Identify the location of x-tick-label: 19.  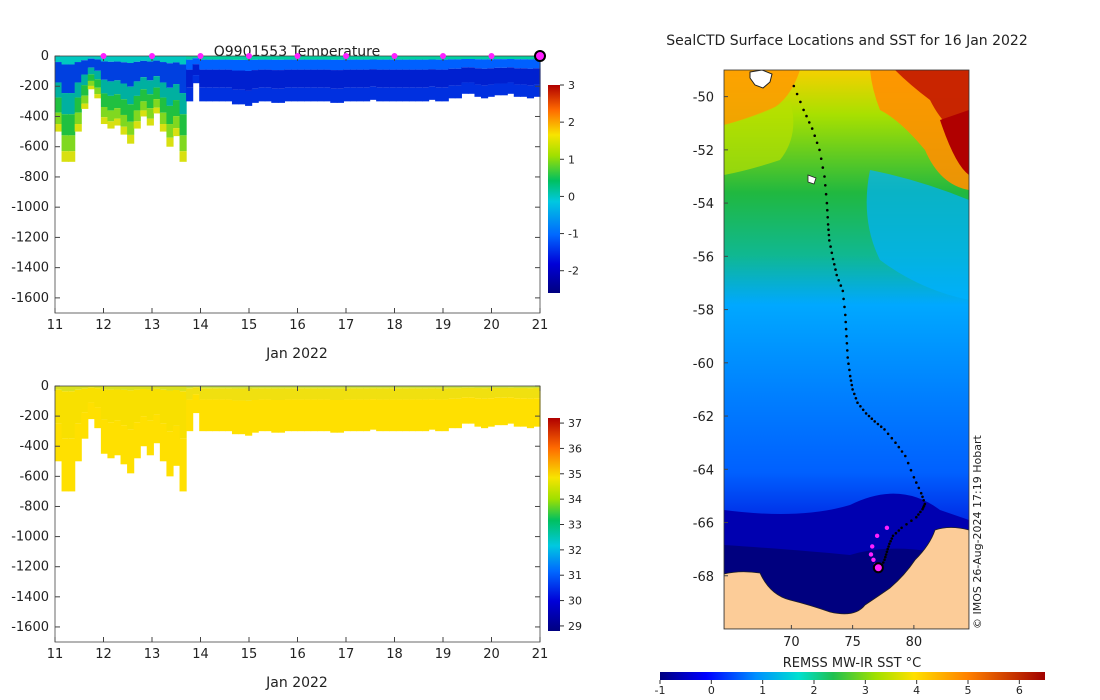
(443, 654).